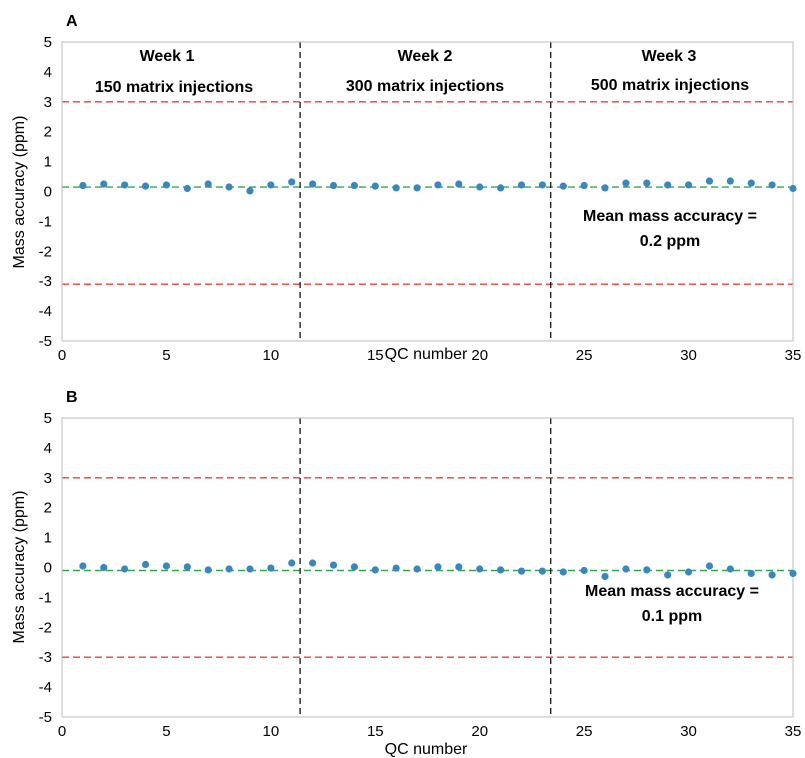  I want to click on week-1-label: Week 1, so click(167, 56).